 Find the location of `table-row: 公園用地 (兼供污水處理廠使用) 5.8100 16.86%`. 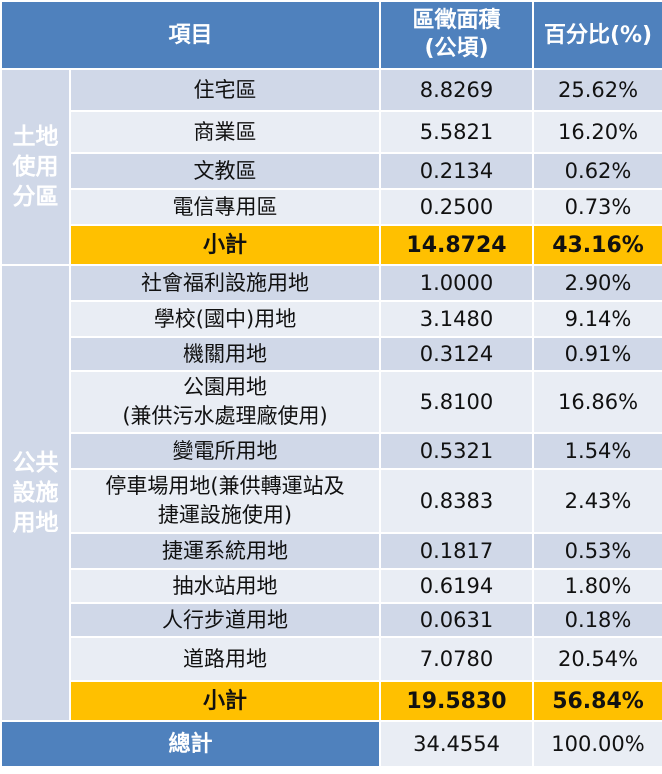

table-row: 公園用地 (兼供污水處理廠使用) 5.8100 16.86% is located at coordinates (331, 402).